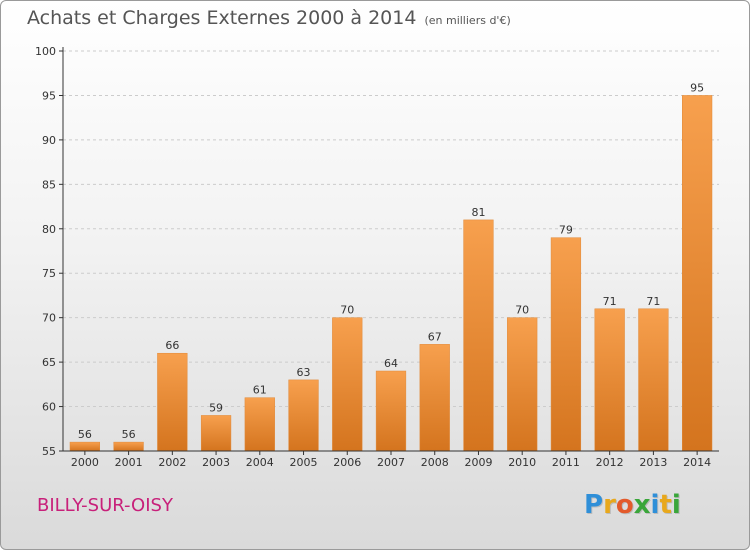  I want to click on x-tick-label: 2009, so click(478, 462).